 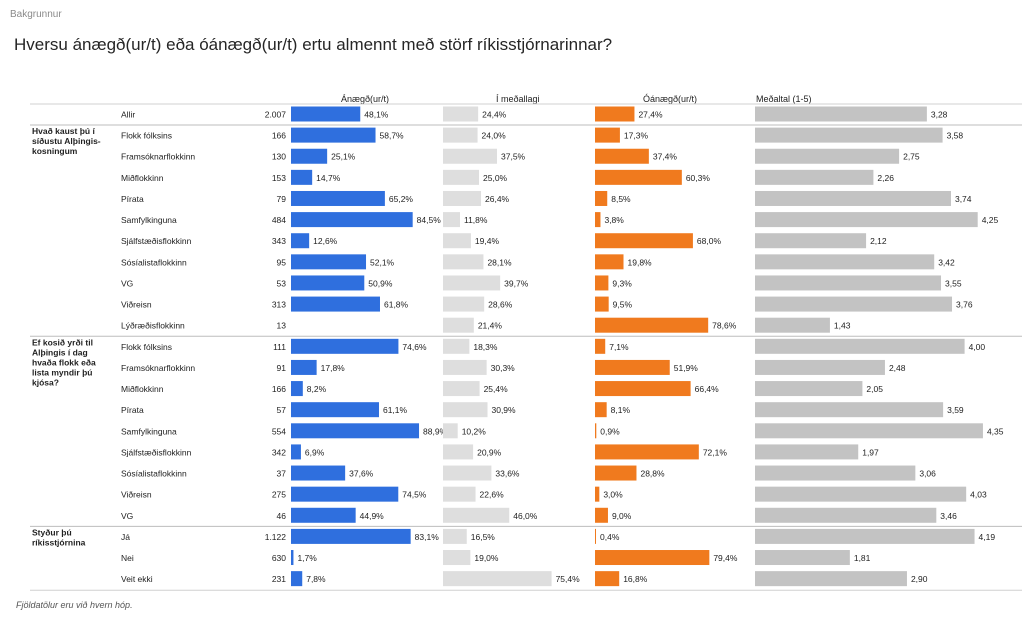 What do you see at coordinates (372, 516) in the screenshot?
I see `satisfied-value-label: 44,9%` at bounding box center [372, 516].